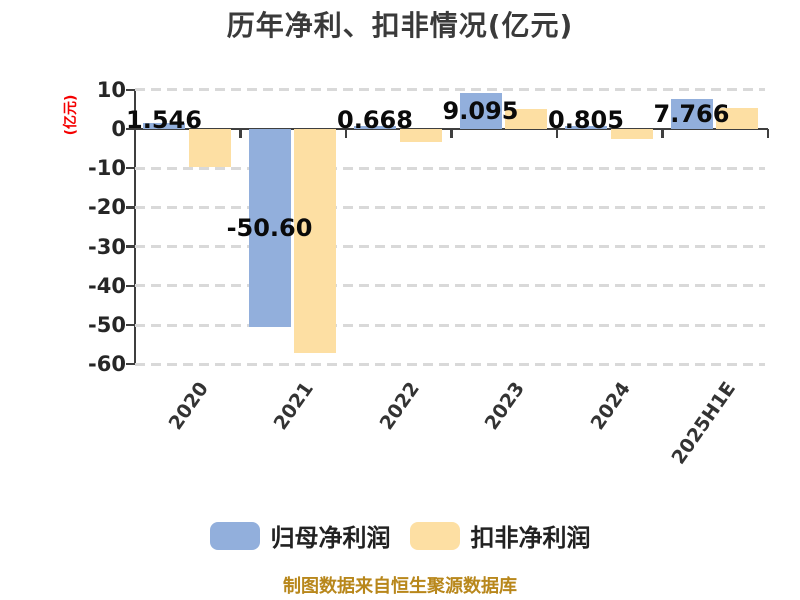  Describe the element at coordinates (450, 325) in the screenshot. I see `gridline--50` at that location.